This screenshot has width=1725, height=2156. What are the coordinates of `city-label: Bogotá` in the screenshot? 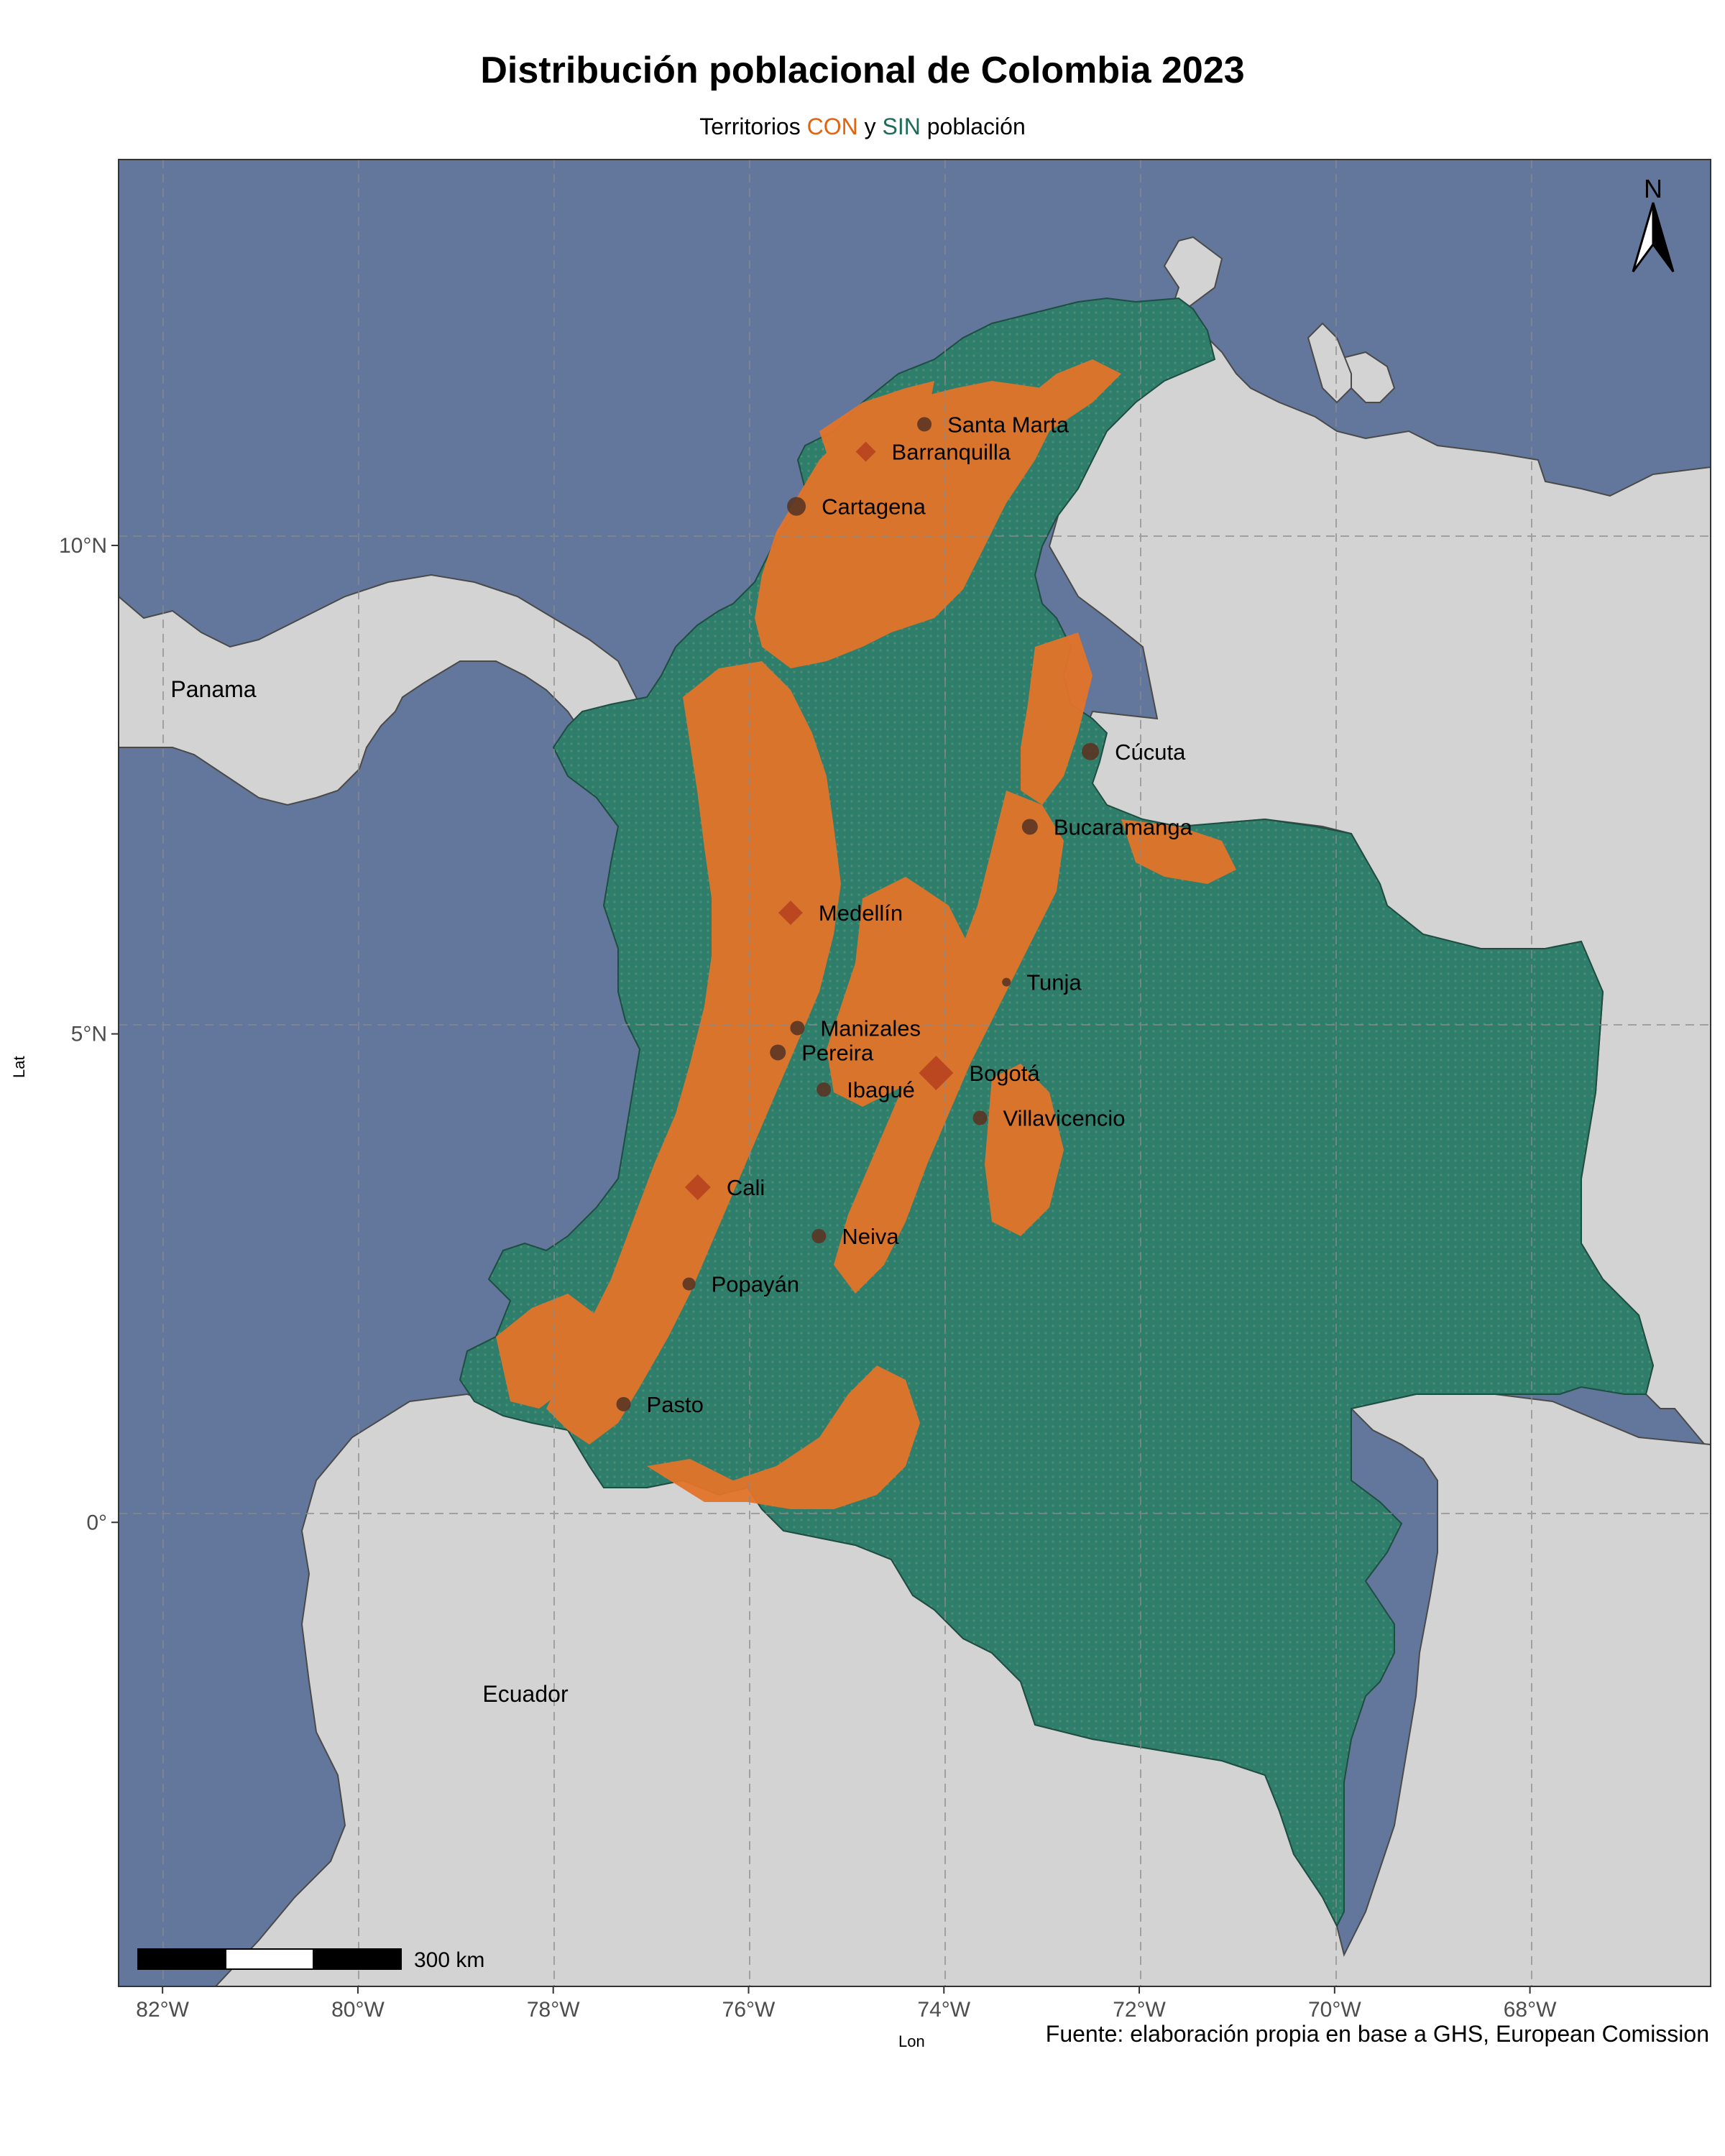 It's located at (1004, 1073).